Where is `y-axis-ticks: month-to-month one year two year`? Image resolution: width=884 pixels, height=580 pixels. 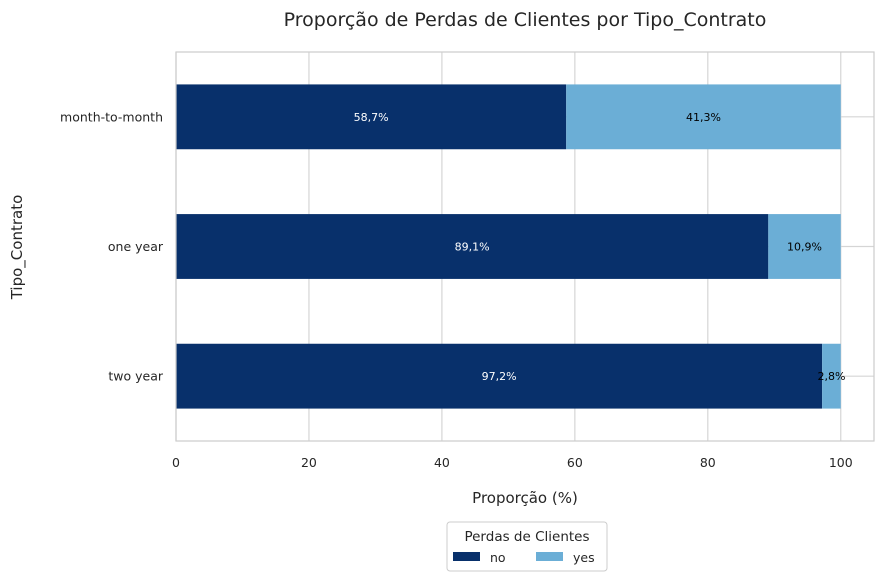 y-axis-ticks: month-to-month one year two year is located at coordinates (112, 246).